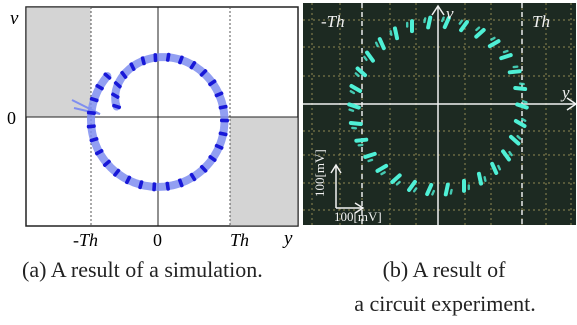 This screenshot has width=577, height=325. I want to click on tick-label-zero-v: 0, so click(11, 118).